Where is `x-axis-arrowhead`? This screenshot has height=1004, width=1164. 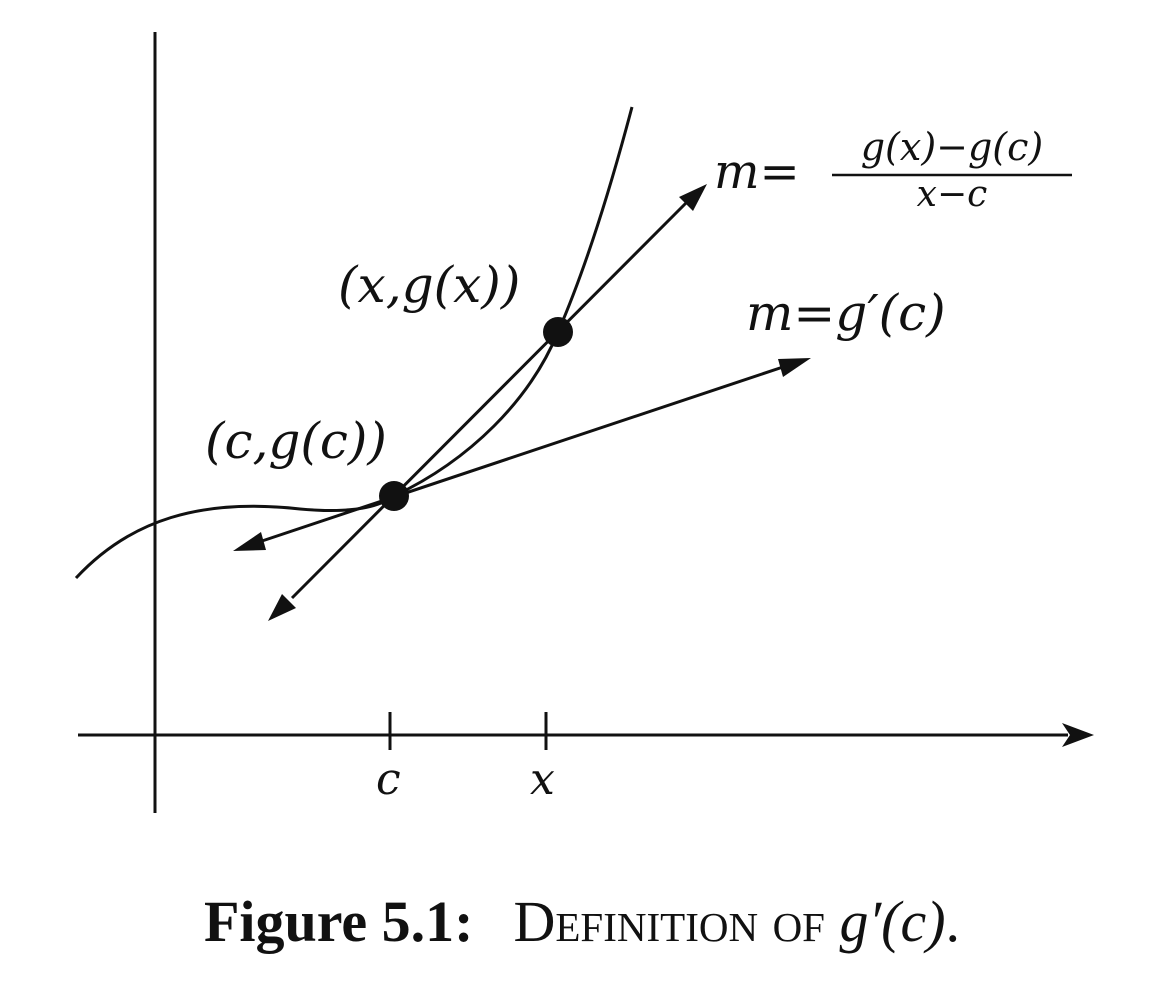
x-axis-arrowhead is located at coordinates (1078, 735).